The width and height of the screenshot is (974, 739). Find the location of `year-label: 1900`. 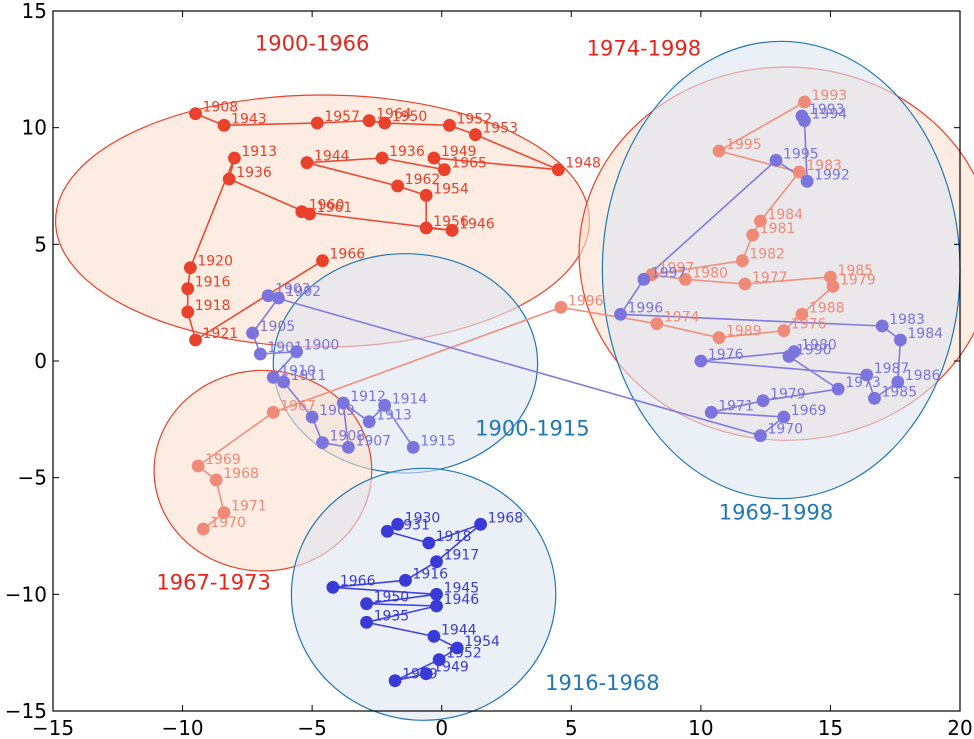

year-label: 1900 is located at coordinates (322, 346).